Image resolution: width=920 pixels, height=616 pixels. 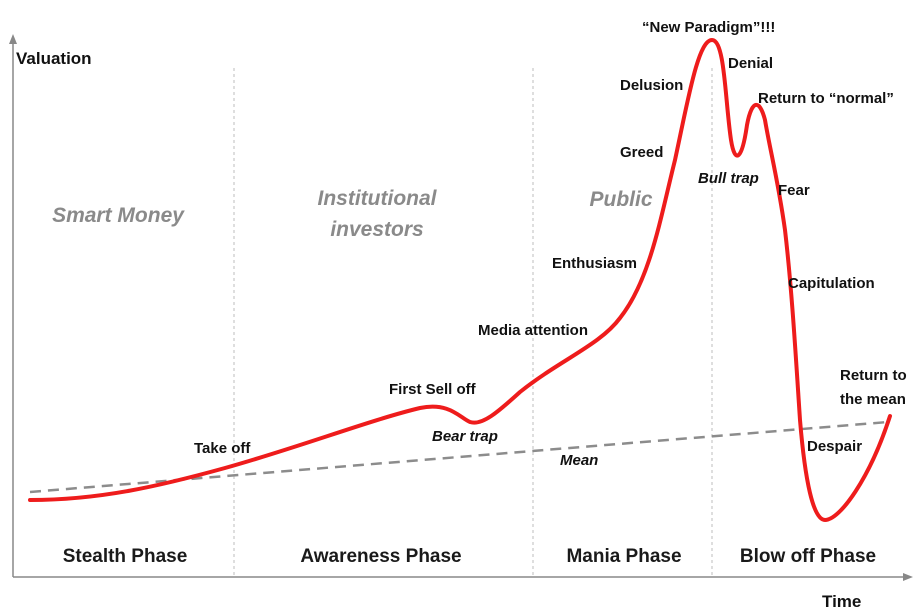 What do you see at coordinates (826, 98) in the screenshot?
I see `label-return-to-normal: Return to “normal”` at bounding box center [826, 98].